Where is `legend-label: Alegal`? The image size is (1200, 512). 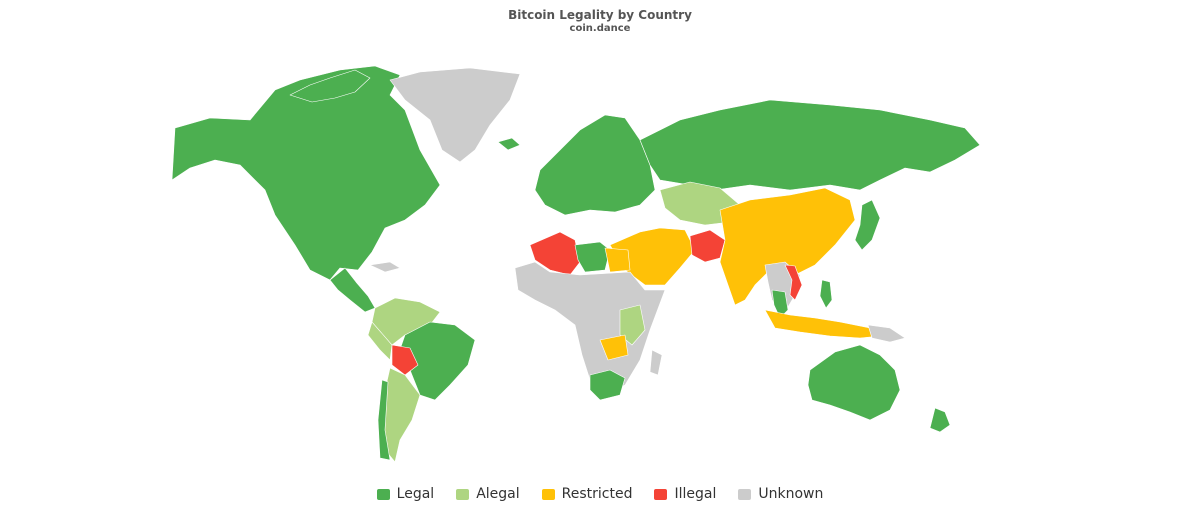 legend-label: Alegal is located at coordinates (498, 494).